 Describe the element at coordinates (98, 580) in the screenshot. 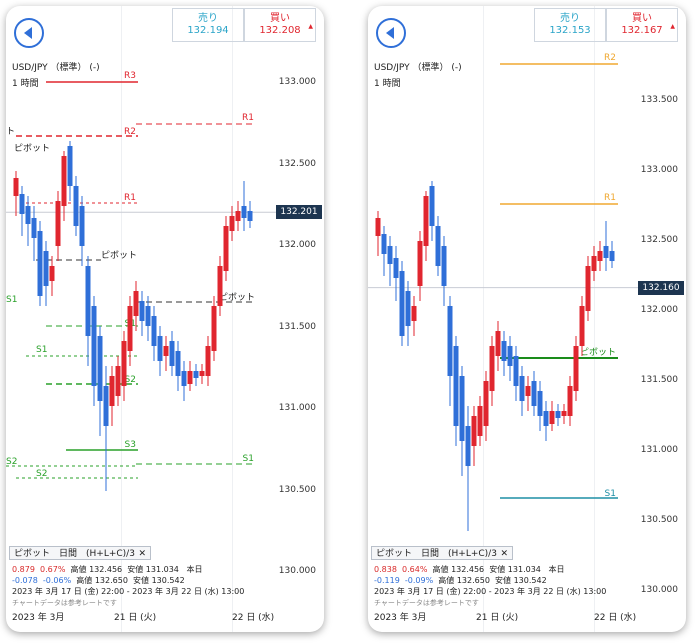

I see `stats-previous: -0.078 -0.06% 高値 132.650 安値 130.542` at that location.